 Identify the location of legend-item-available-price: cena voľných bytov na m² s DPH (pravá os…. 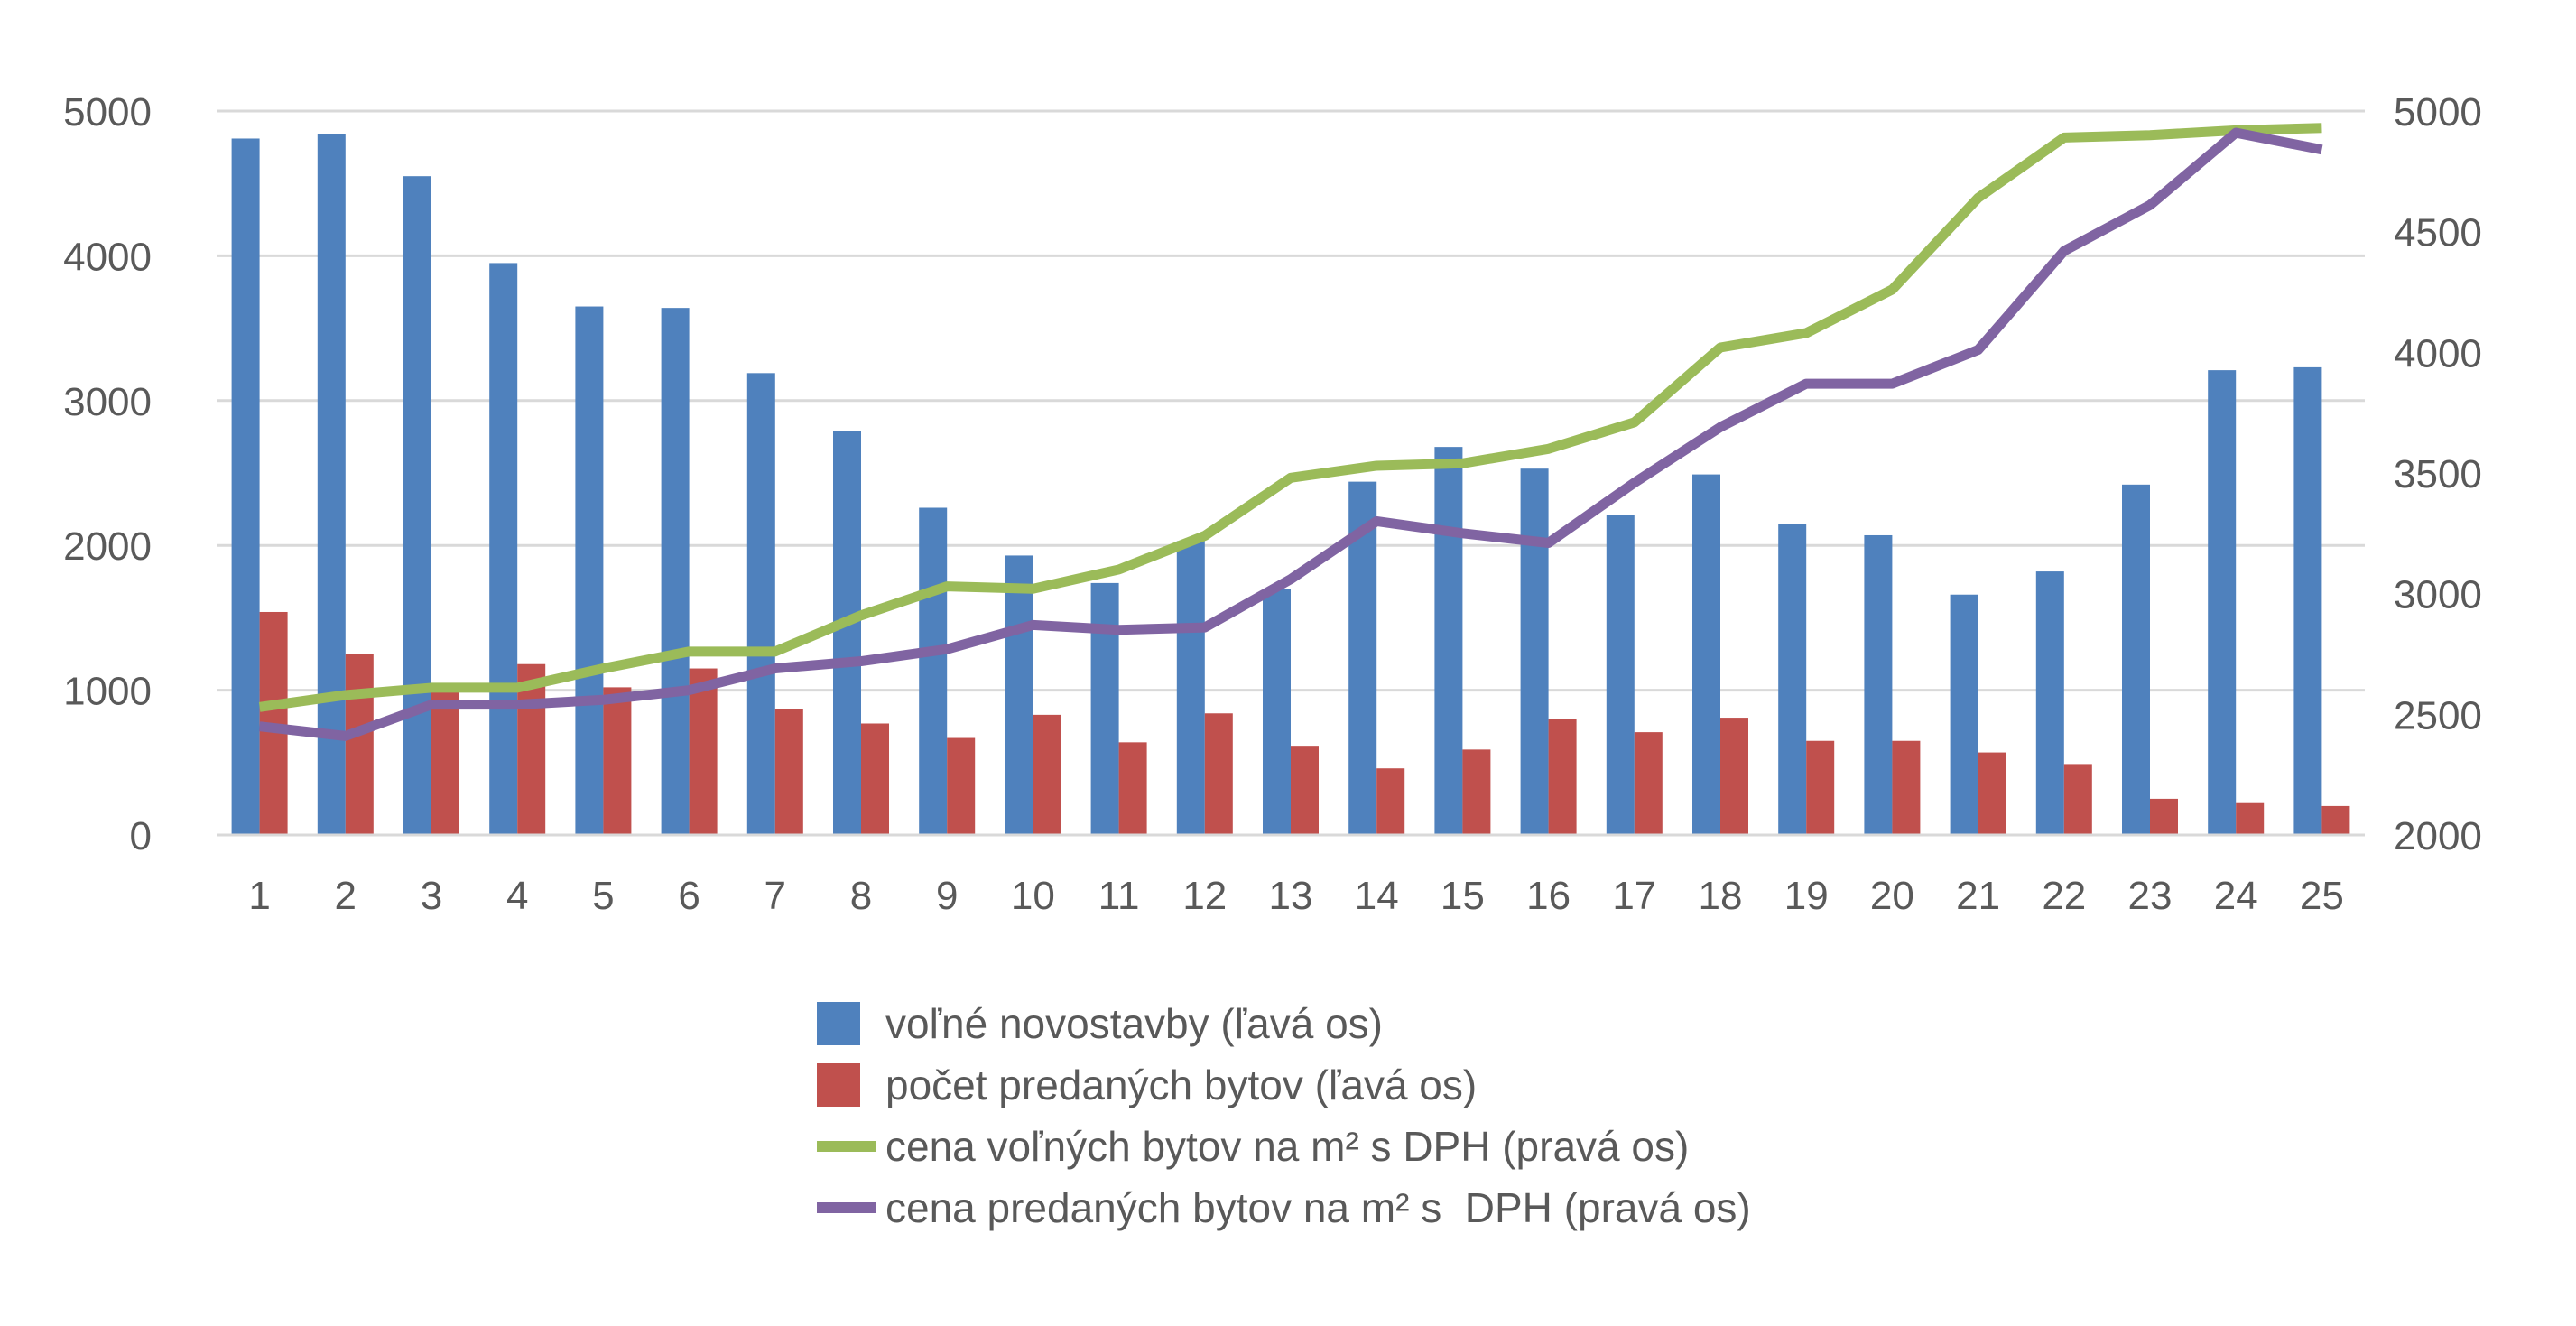
(1284, 1146).